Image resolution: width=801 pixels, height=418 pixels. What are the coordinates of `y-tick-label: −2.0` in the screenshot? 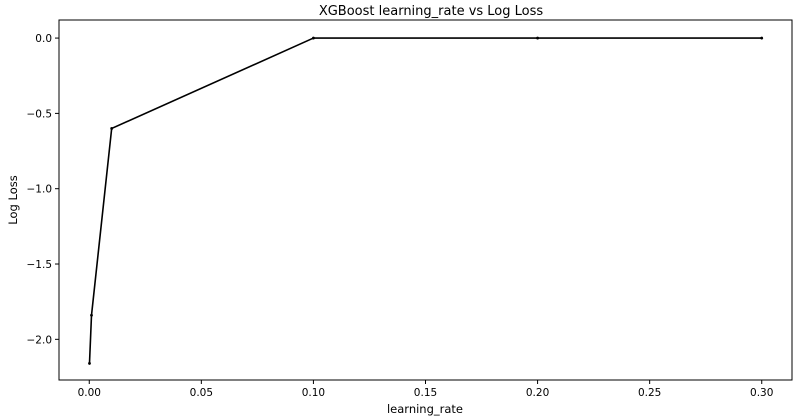 It's located at (40, 340).